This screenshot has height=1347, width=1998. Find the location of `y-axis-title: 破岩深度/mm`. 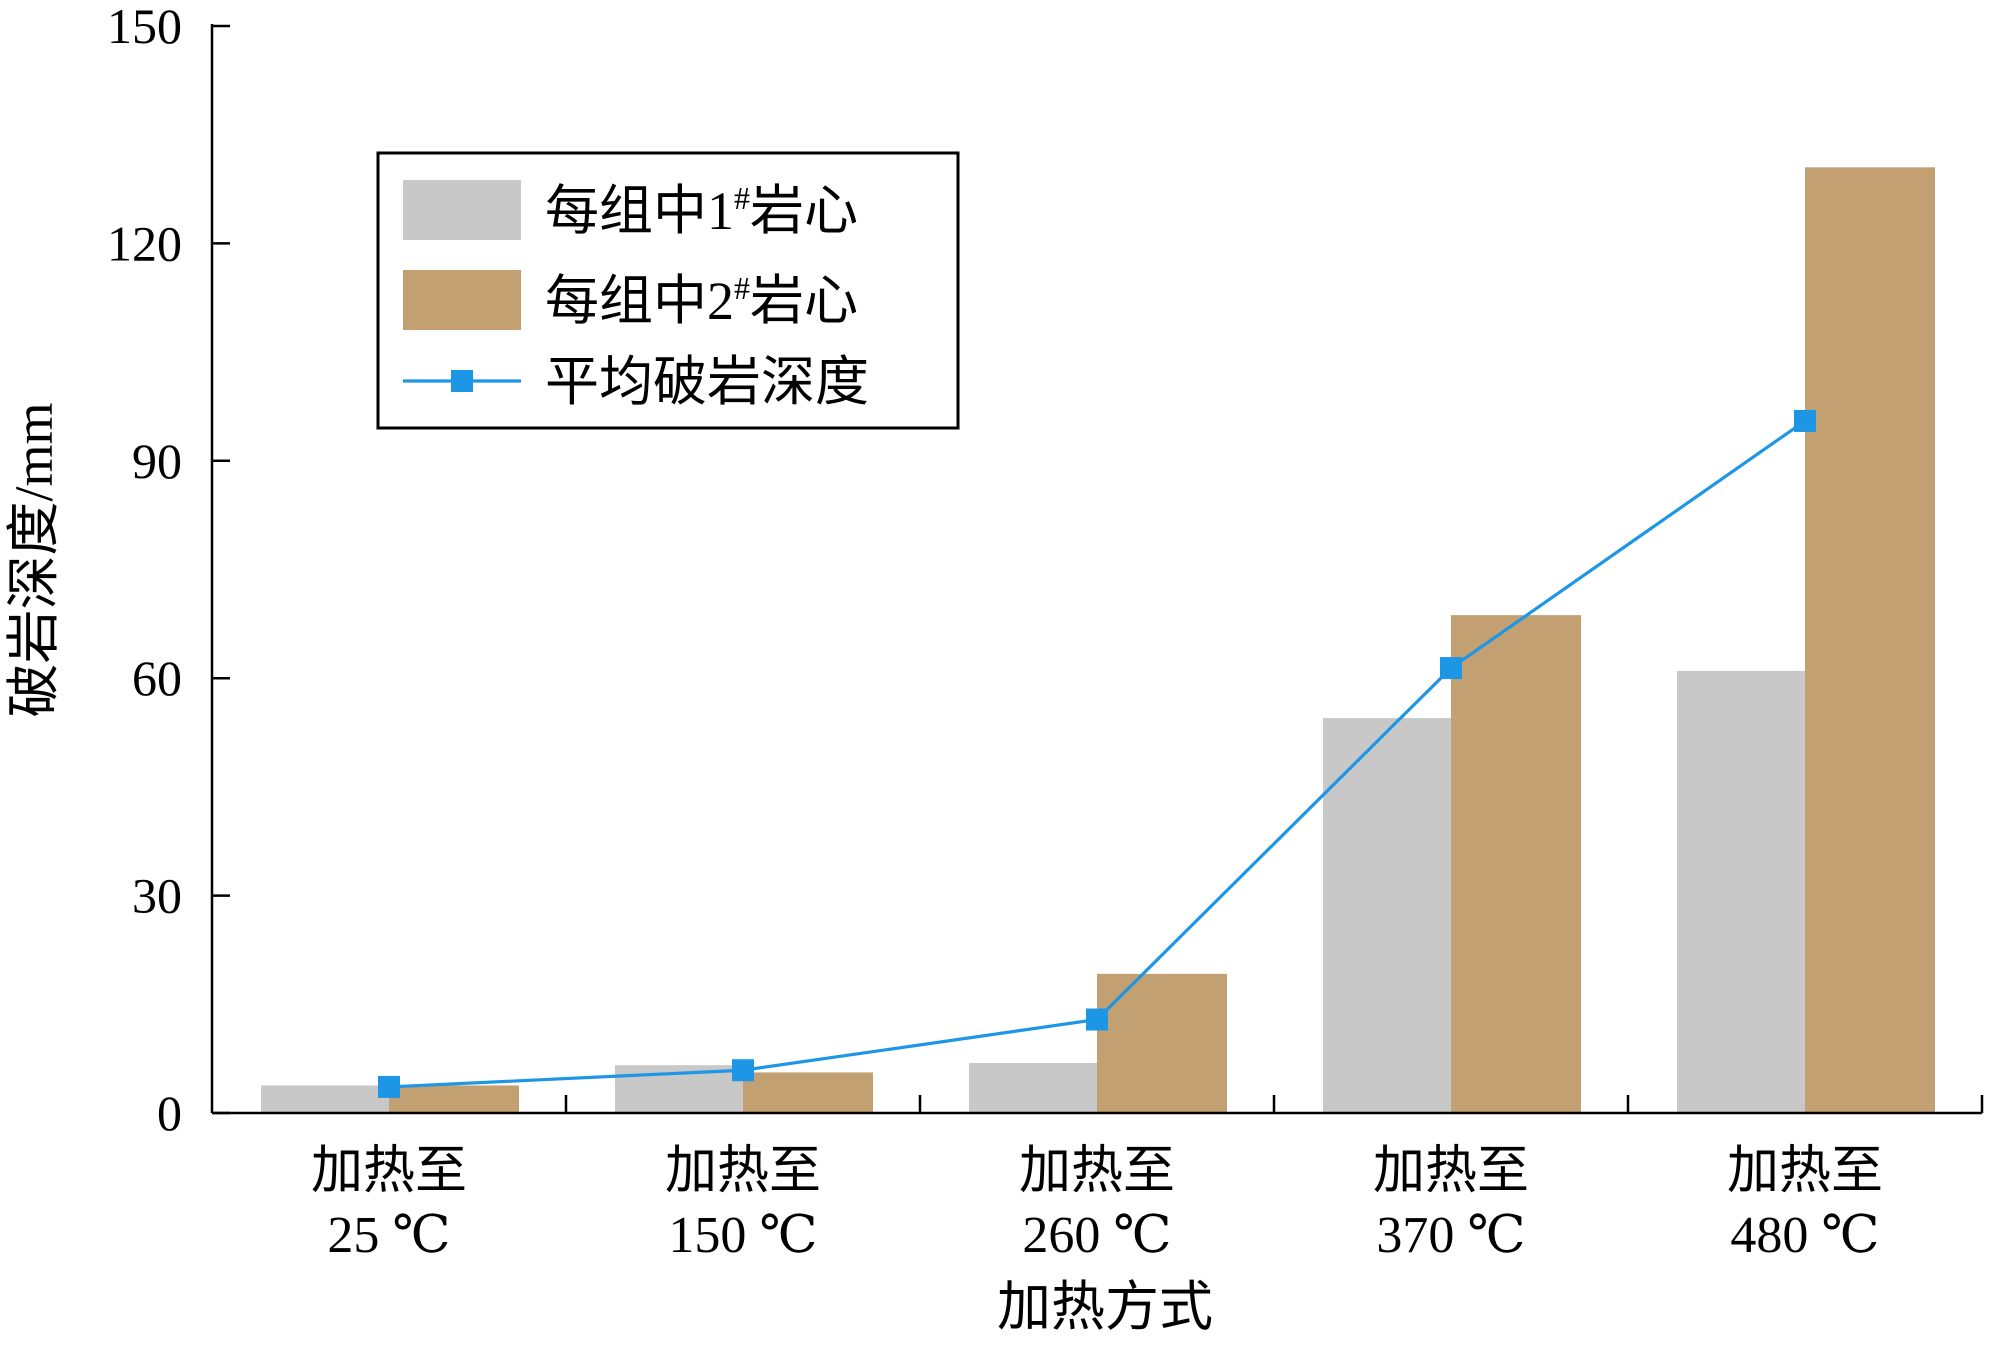

y-axis-title: 破岩深度/mm is located at coordinates (34, 559).